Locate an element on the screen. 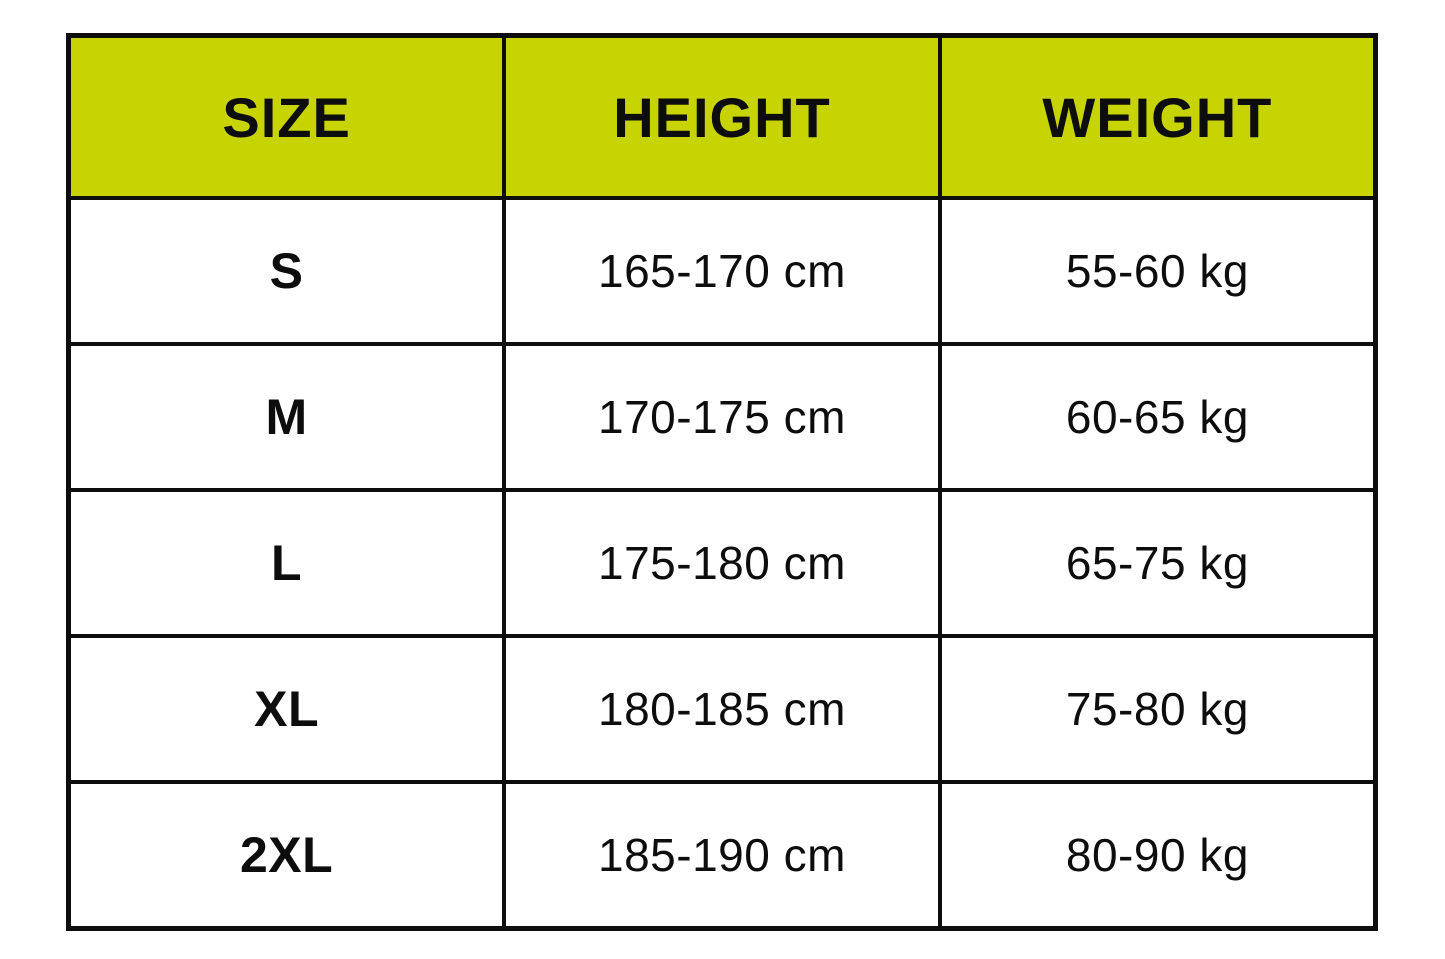 The width and height of the screenshot is (1445, 959). column-header-height: HEIGHT is located at coordinates (722, 116).